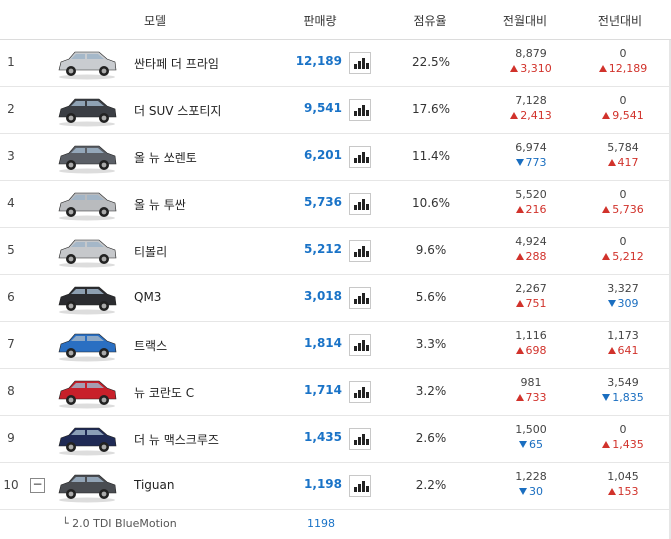  Describe the element at coordinates (431, 156) in the screenshot. I see `market-share: 11.4%` at that location.